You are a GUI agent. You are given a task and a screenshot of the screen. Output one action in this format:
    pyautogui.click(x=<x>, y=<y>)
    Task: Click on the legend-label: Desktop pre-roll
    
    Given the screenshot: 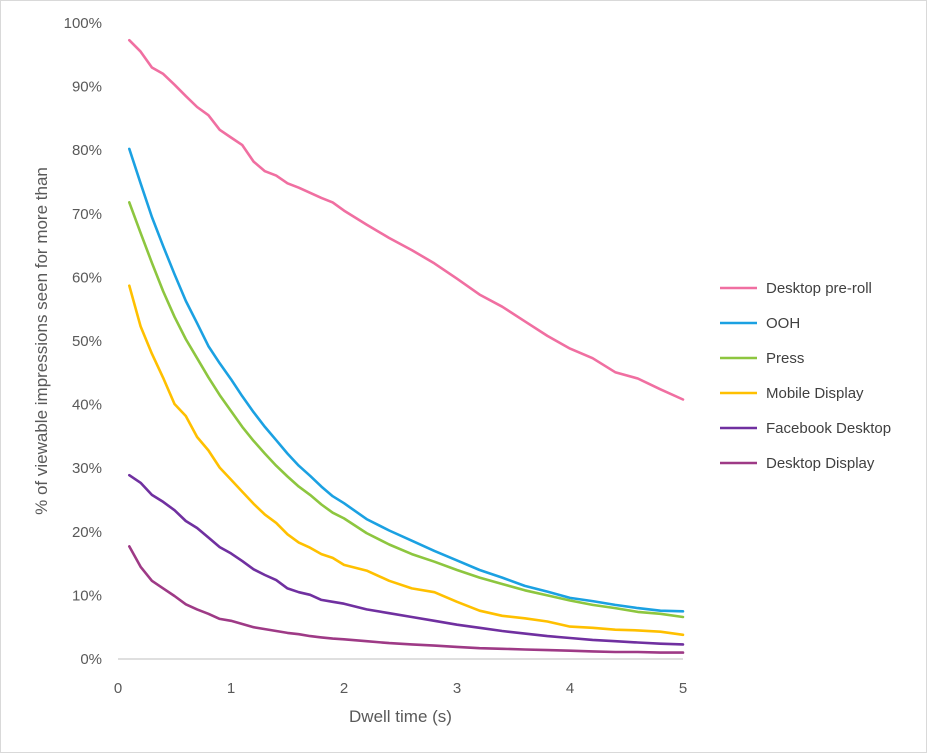 What is the action you would take?
    pyautogui.click(x=819, y=288)
    